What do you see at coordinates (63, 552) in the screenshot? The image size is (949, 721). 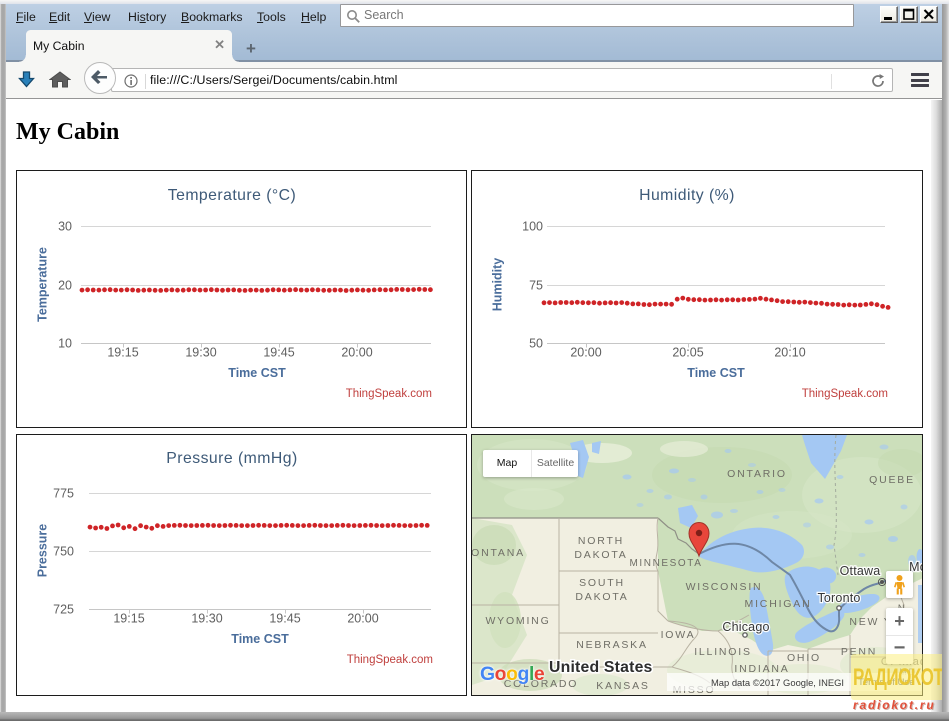 I see `svg-text: 750` at bounding box center [63, 552].